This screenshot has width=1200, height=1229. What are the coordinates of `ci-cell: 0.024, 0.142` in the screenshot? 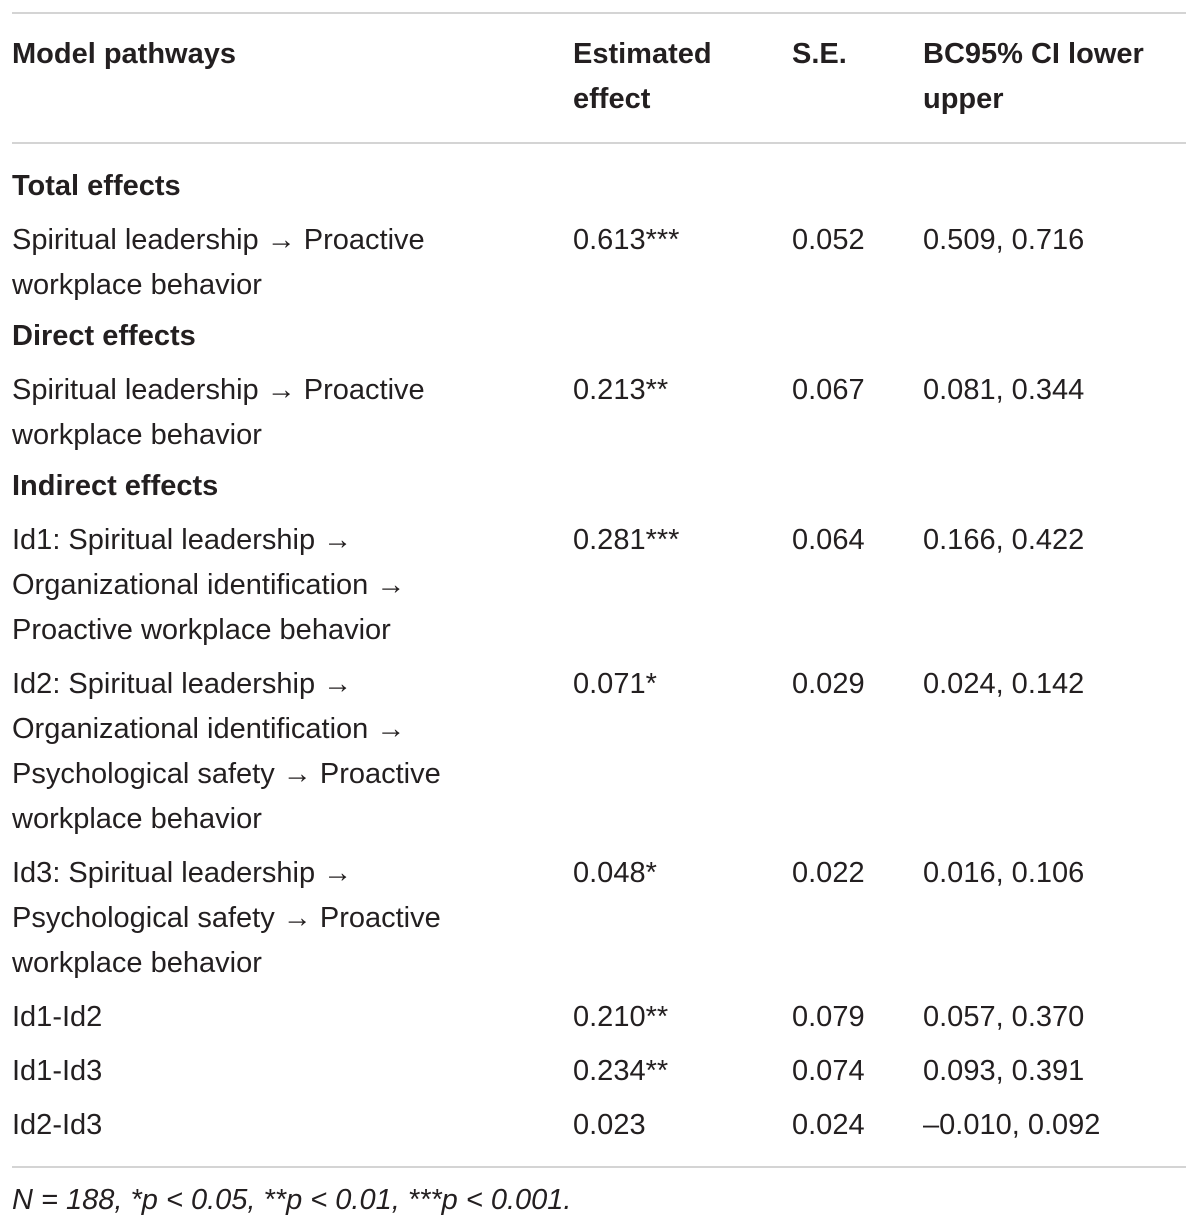 It's located at (1004, 684).